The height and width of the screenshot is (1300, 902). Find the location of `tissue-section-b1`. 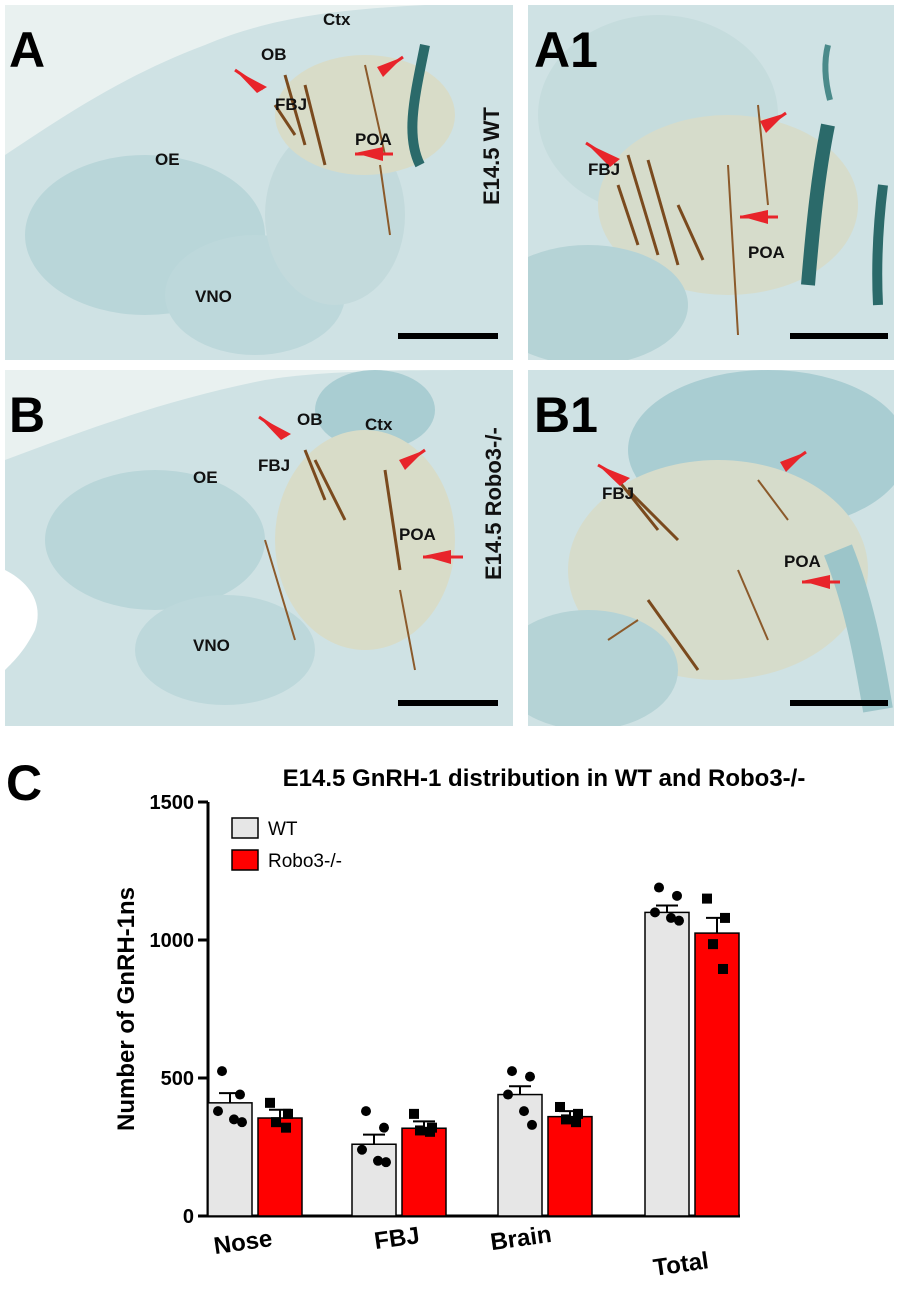

tissue-section-b1 is located at coordinates (711, 548).